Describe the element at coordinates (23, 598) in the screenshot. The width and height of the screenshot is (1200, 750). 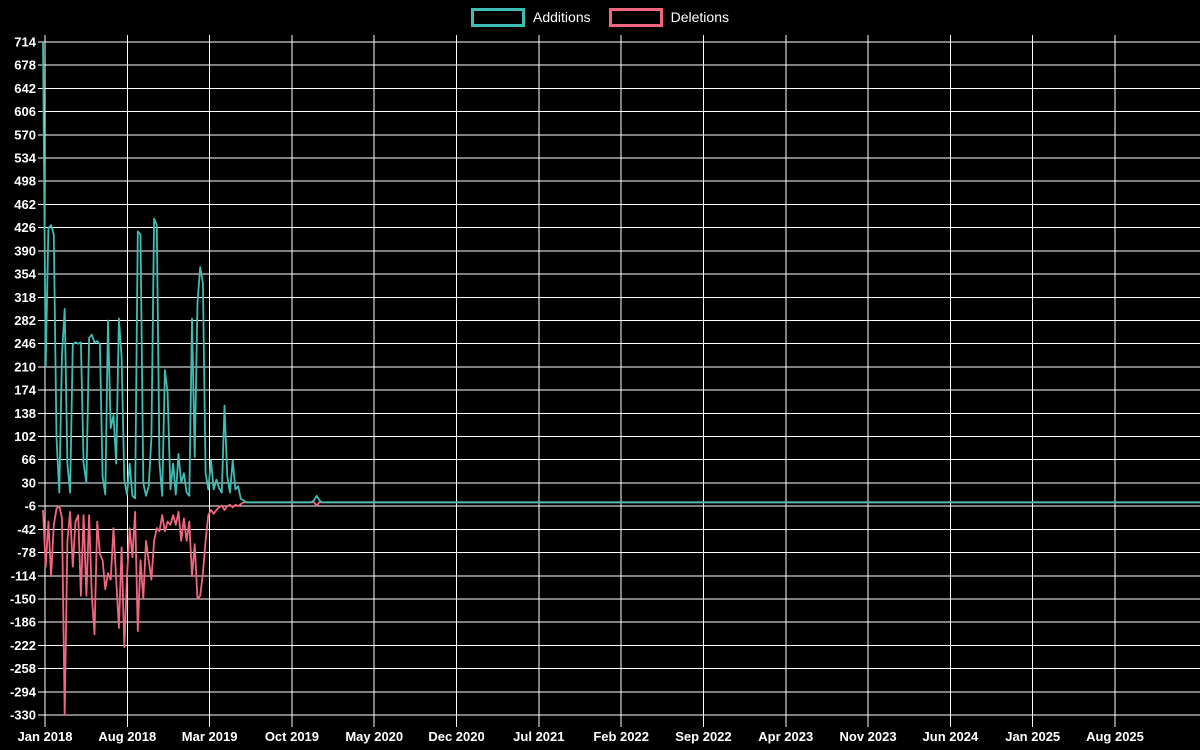
I see `y-tick-label: -150` at that location.